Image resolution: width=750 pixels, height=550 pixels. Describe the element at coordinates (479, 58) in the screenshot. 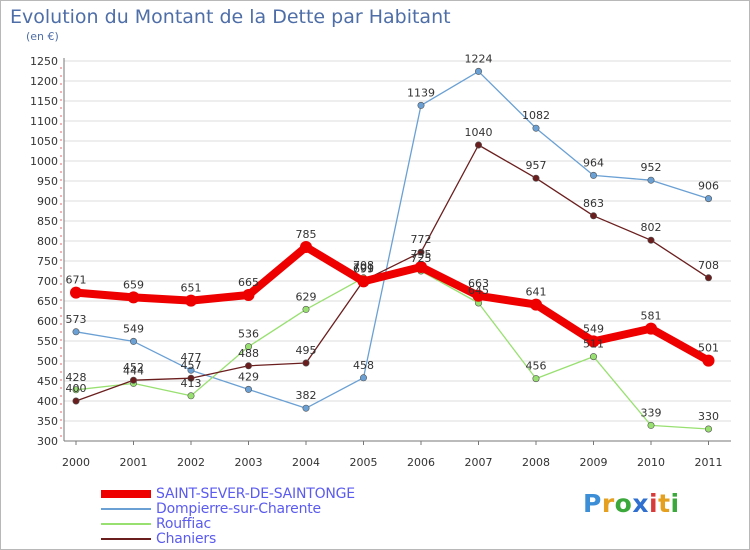

I see `data-label: 1224` at that location.